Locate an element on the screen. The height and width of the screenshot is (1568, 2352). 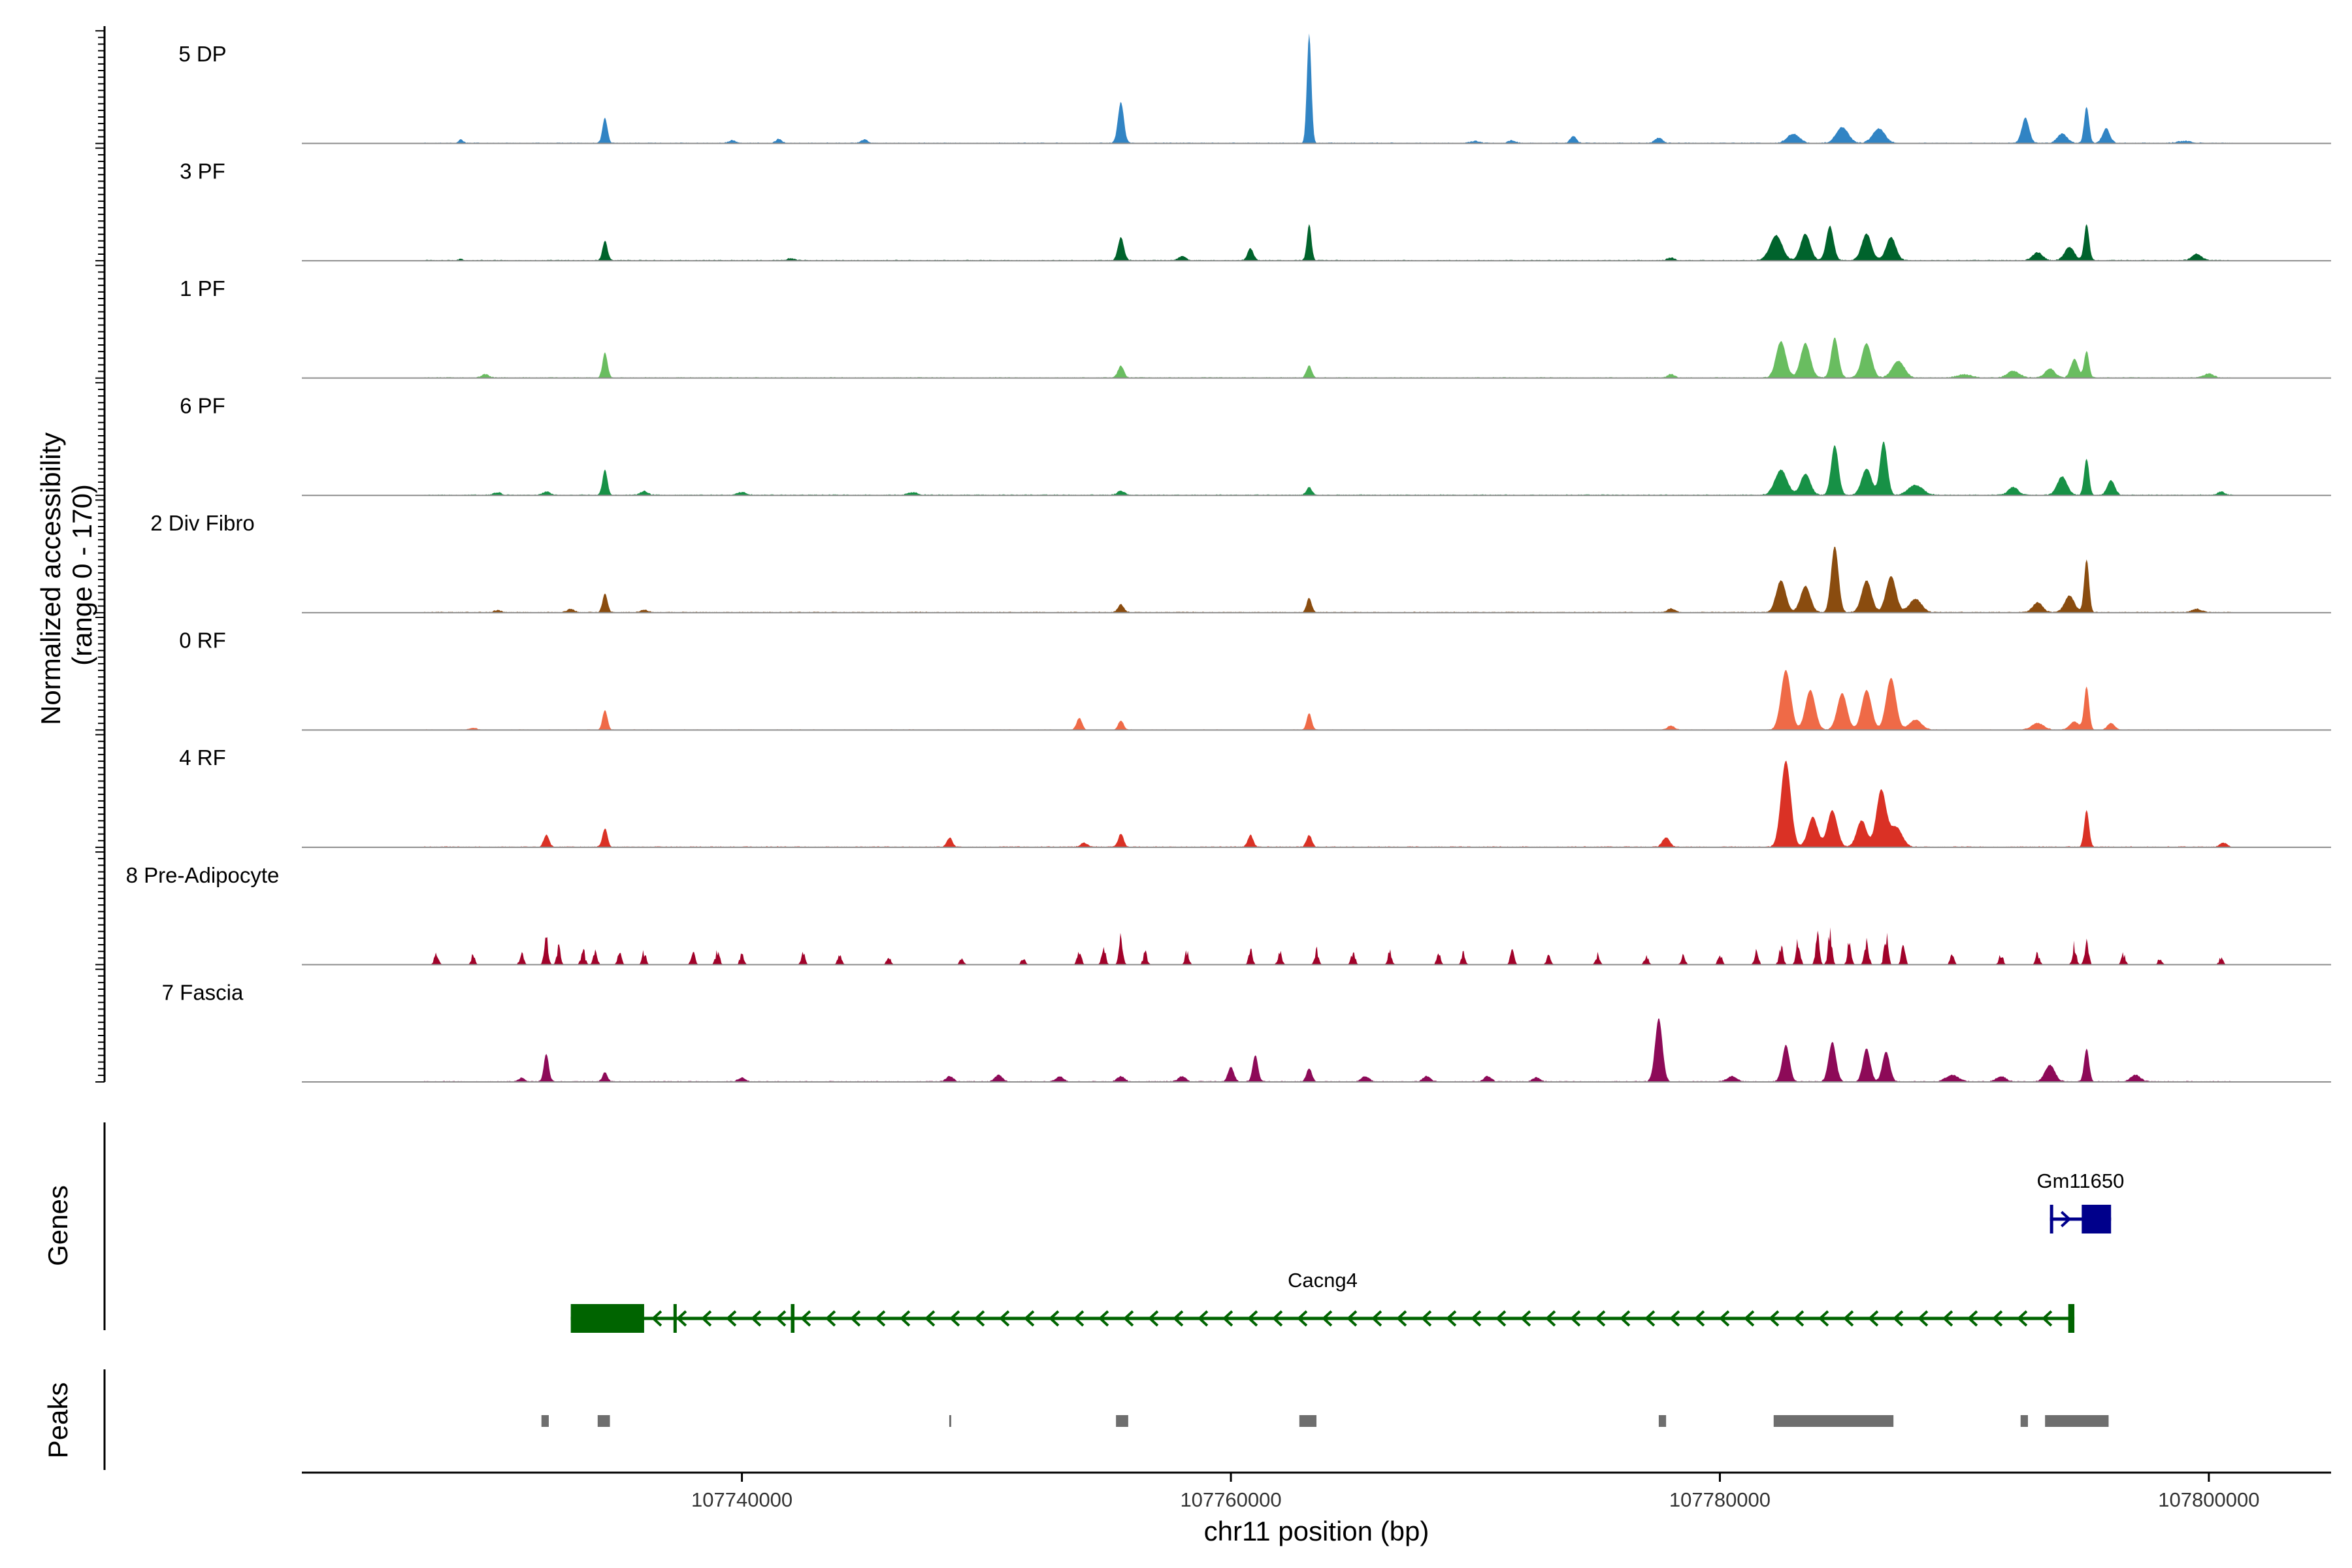
x-tick-label: 107760000 is located at coordinates (1230, 1499).